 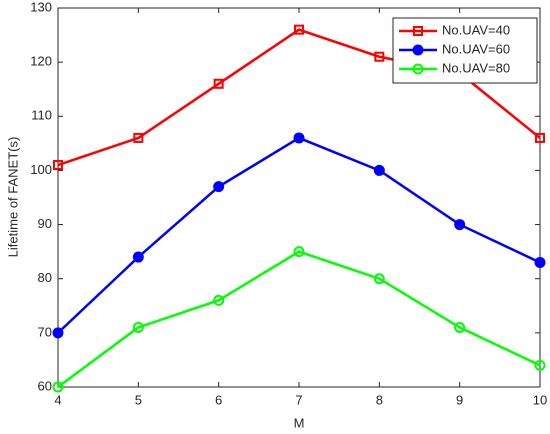 What do you see at coordinates (298, 399) in the screenshot?
I see `x-tick-label: 7` at bounding box center [298, 399].